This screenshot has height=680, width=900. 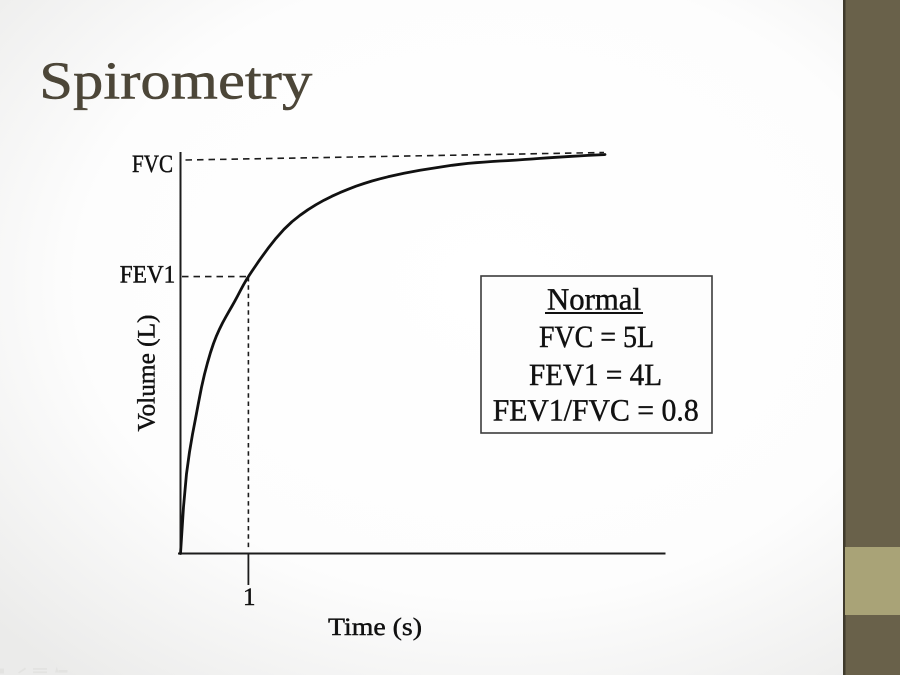 What do you see at coordinates (175, 81) in the screenshot?
I see `svg-text: Spirometry` at bounding box center [175, 81].